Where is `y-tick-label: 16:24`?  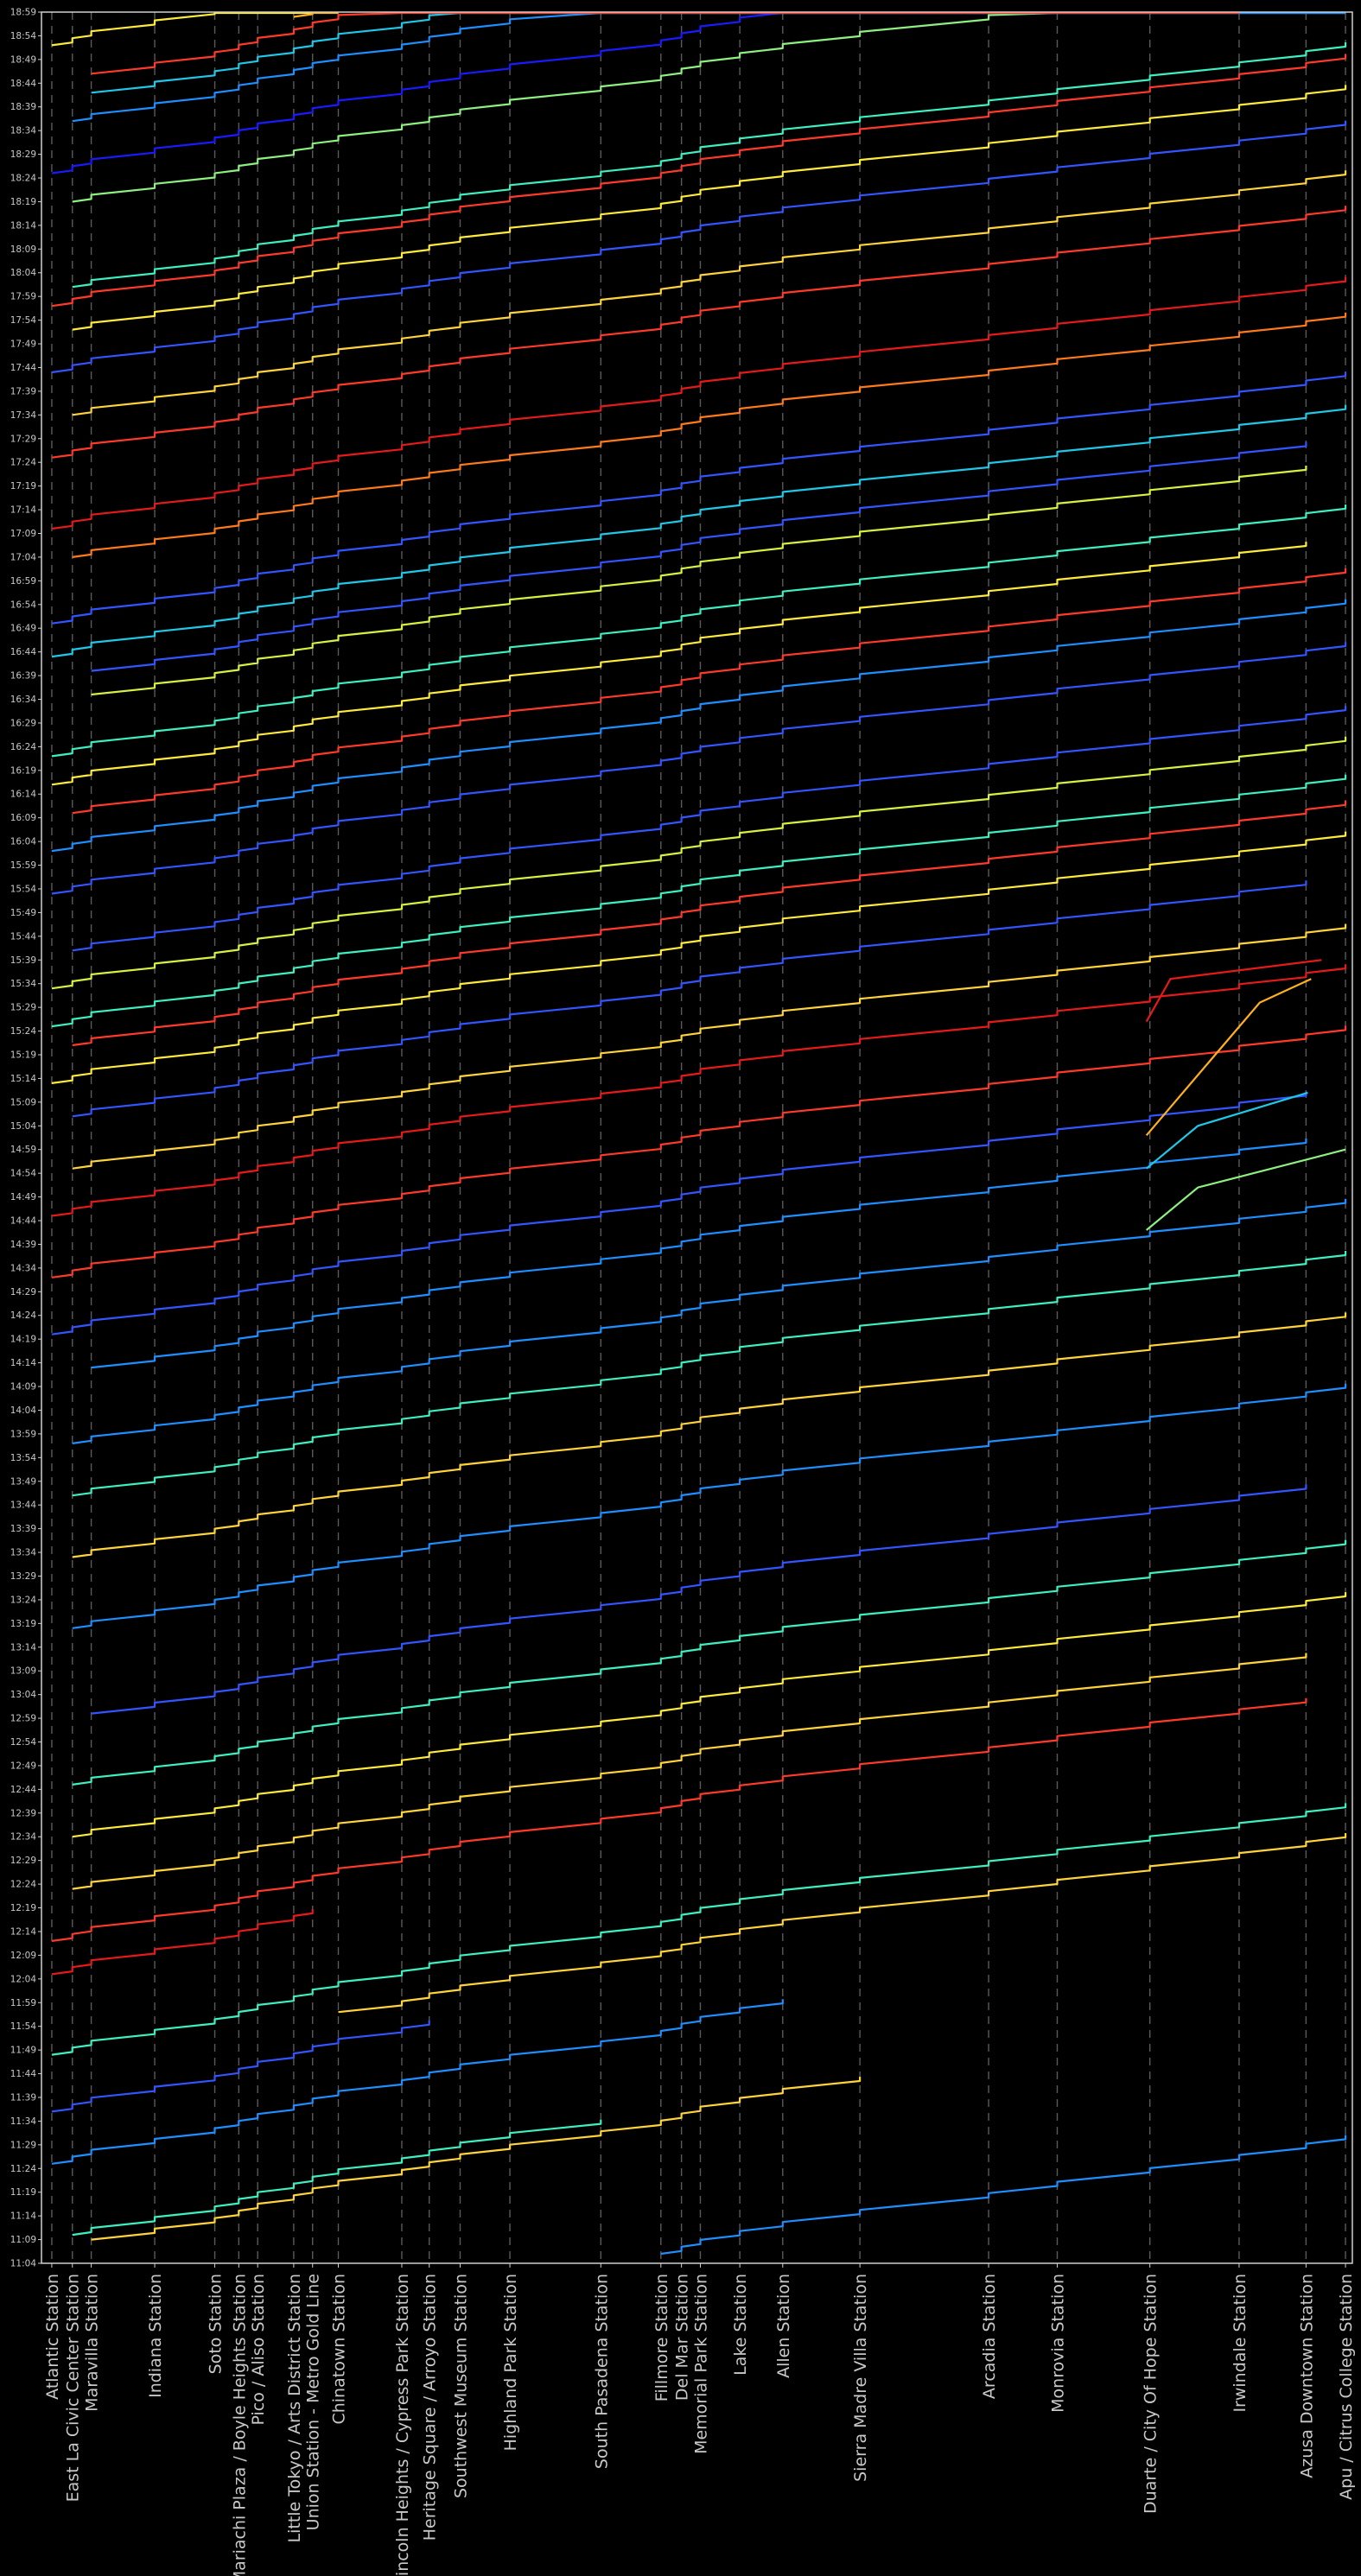
y-tick-label: 16:24 is located at coordinates (23, 747).